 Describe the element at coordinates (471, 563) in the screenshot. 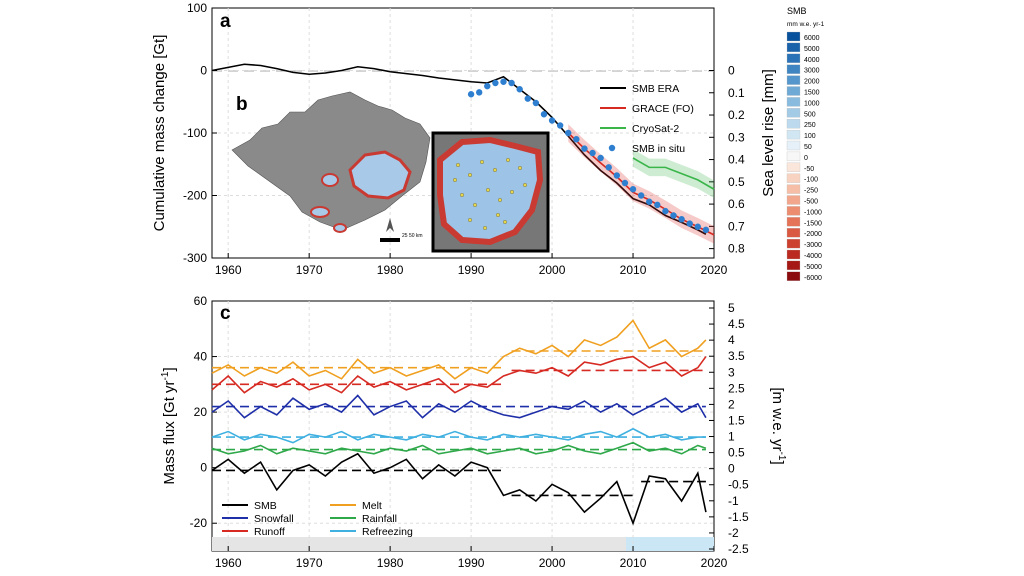

I see `x-tick-label: 1990` at that location.